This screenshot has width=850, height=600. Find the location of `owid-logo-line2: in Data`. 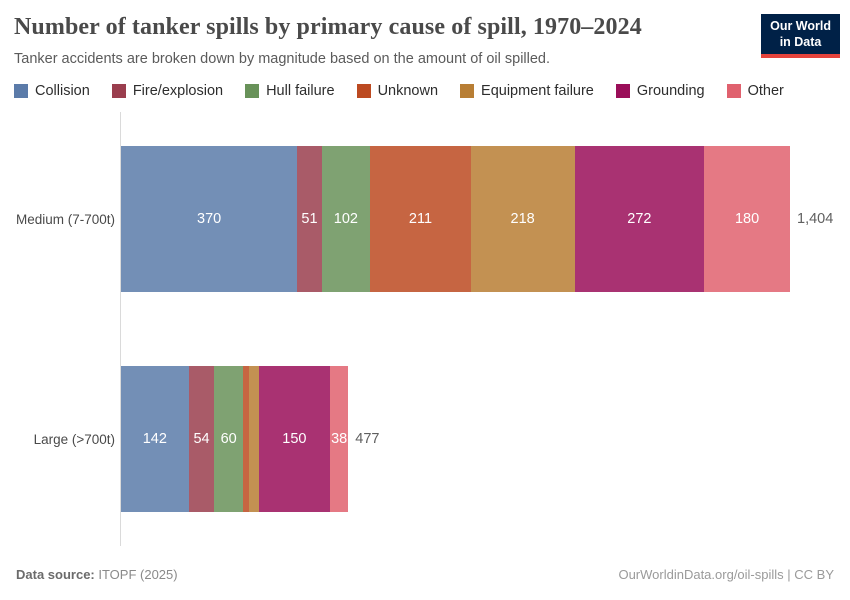

owid-logo-line2: in Data is located at coordinates (800, 41).